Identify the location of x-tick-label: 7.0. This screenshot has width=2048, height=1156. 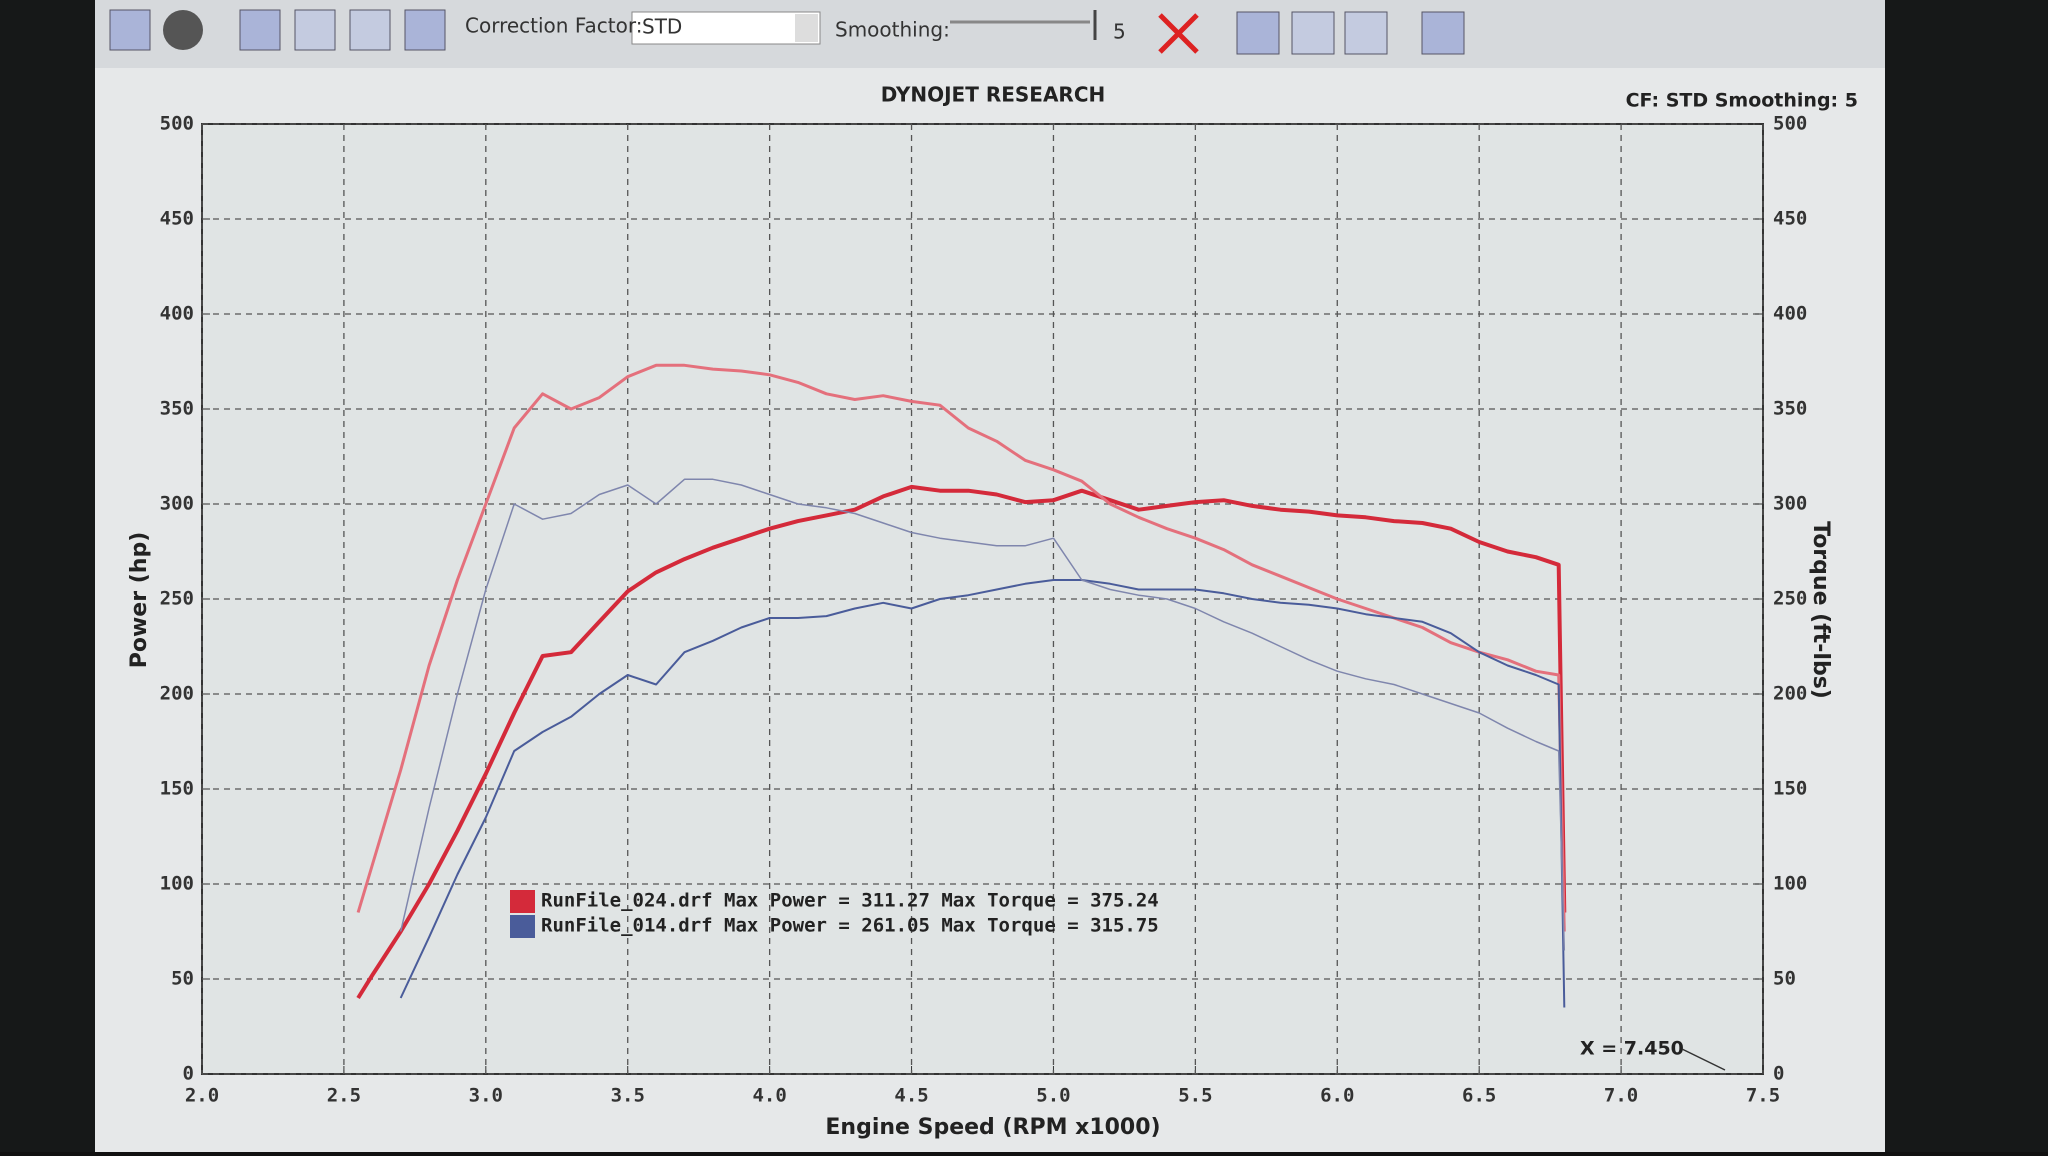
(1621, 1096).